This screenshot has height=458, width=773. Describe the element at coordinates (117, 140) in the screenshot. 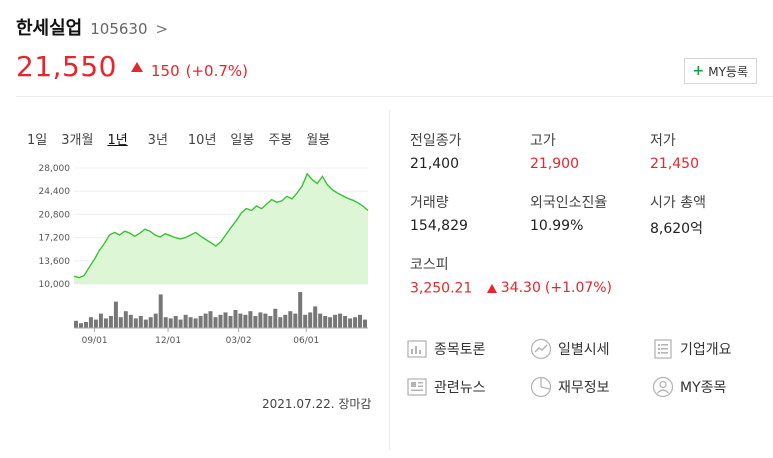

I see `period-tab-2: 1년` at that location.